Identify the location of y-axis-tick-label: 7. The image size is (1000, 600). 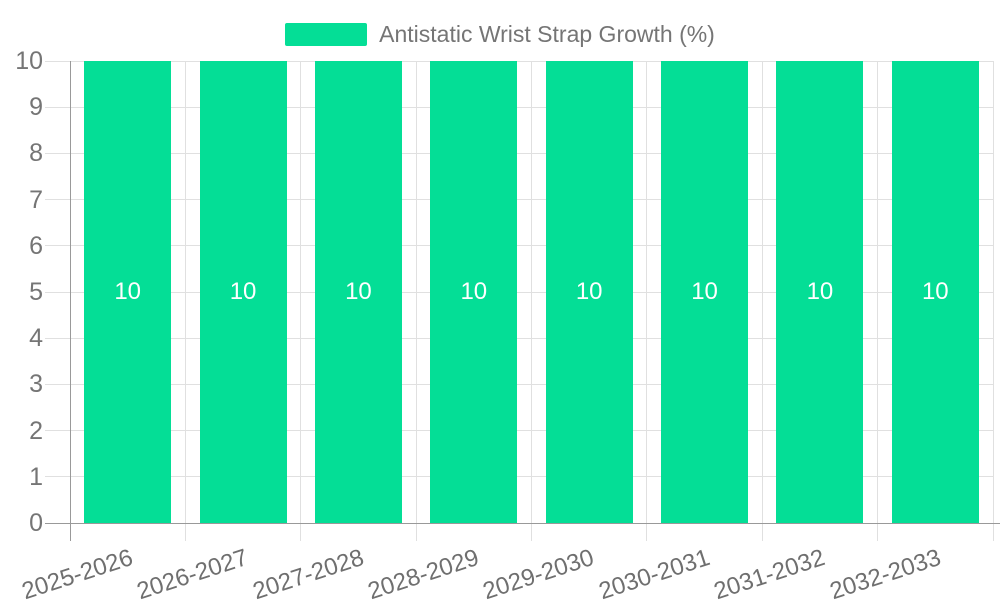
(36, 199).